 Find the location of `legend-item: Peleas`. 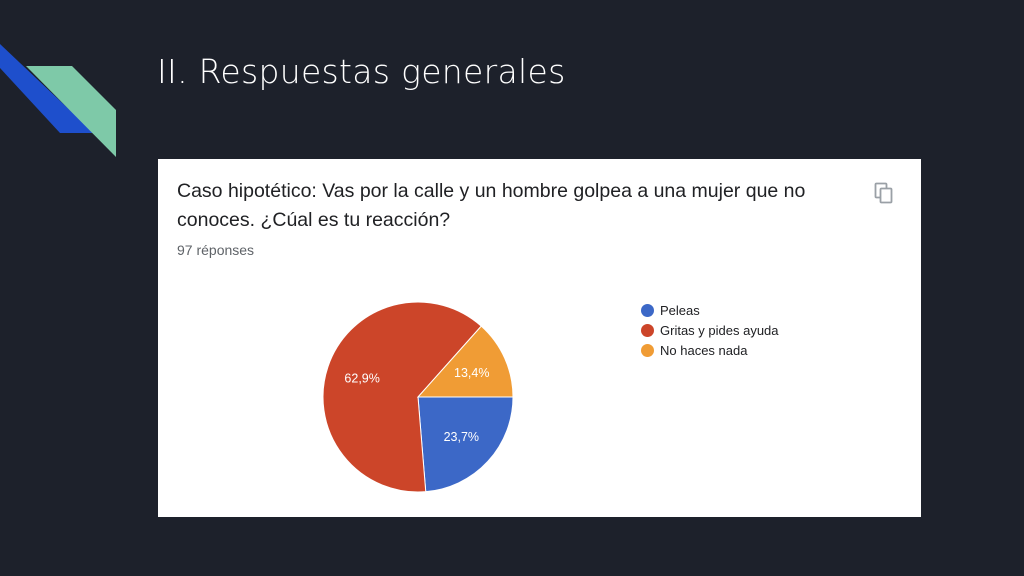

legend-item: Peleas is located at coordinates (710, 310).